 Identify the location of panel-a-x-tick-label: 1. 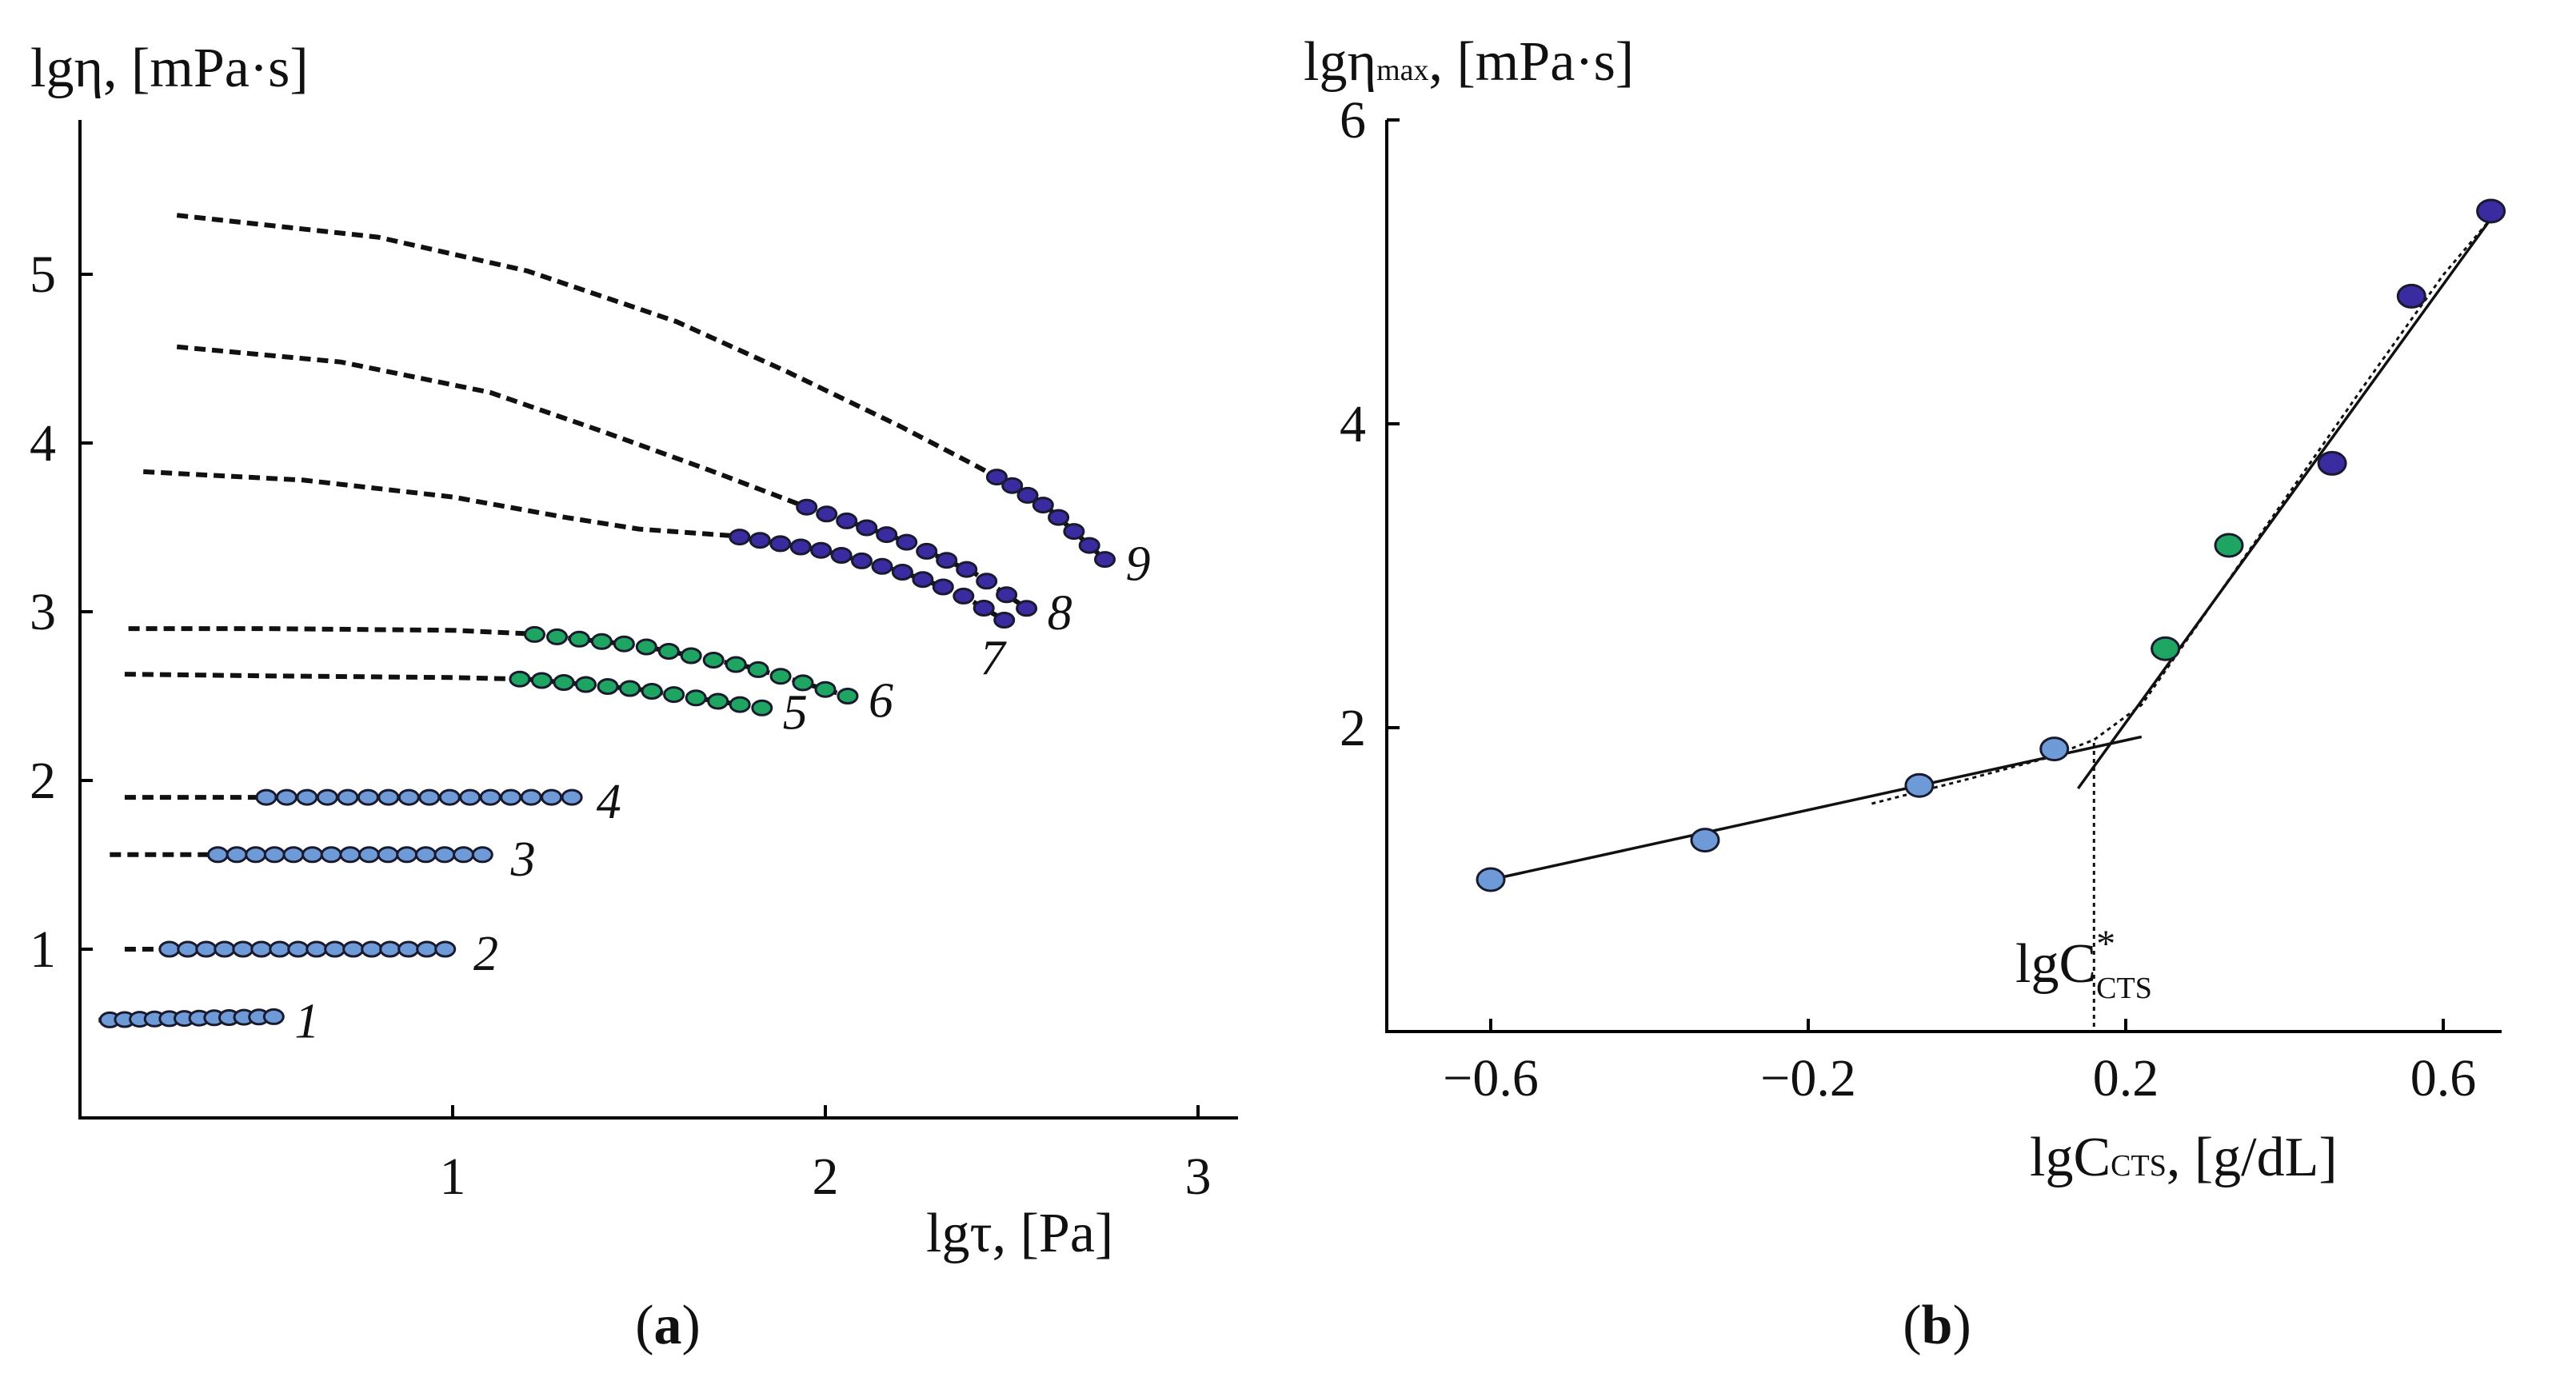
(453, 1177).